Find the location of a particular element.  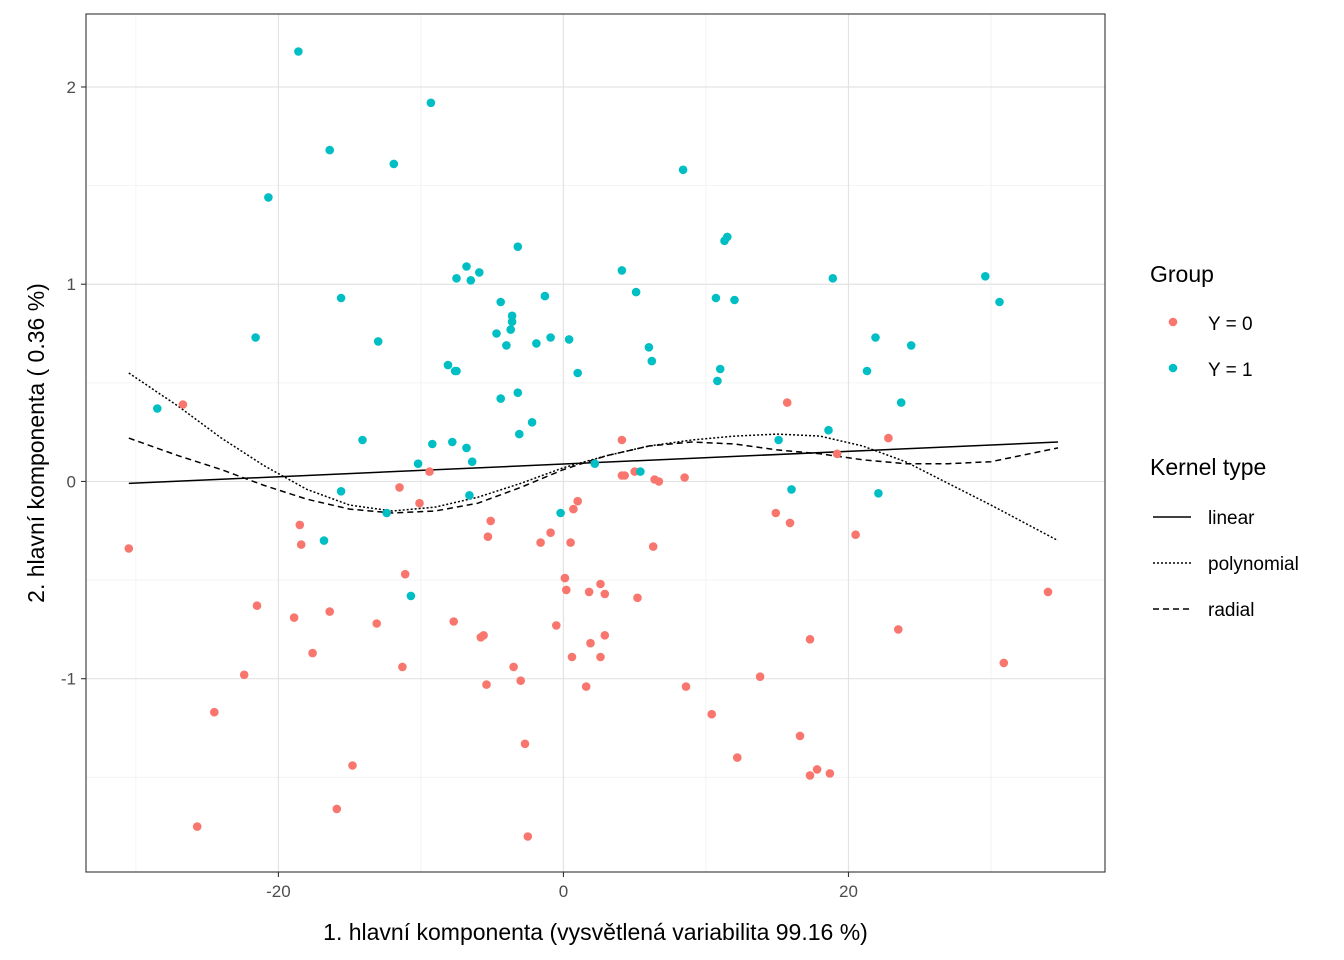

legend-group-label: Y = 0 is located at coordinates (1230, 324).